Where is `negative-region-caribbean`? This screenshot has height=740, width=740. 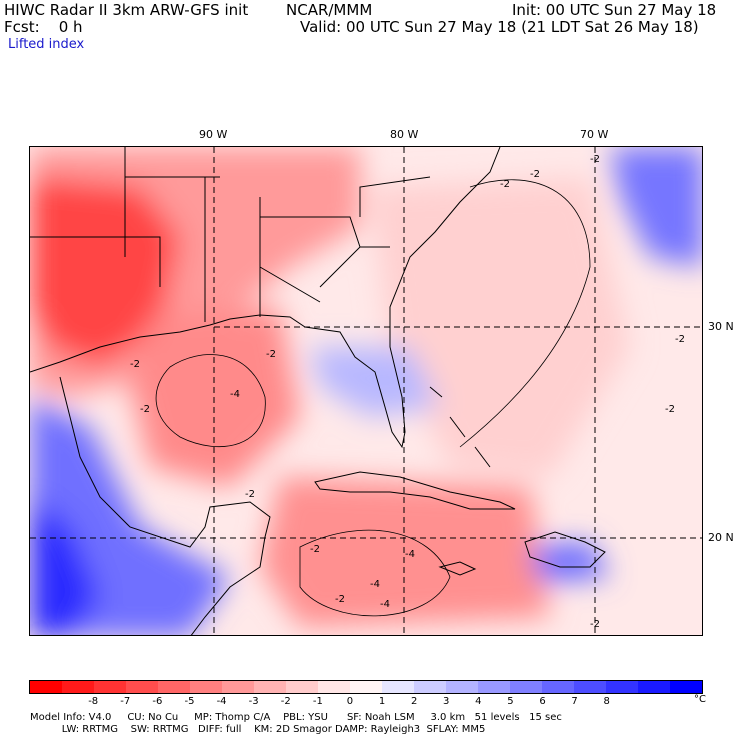 negative-region-caribbean is located at coordinates (405, 552).